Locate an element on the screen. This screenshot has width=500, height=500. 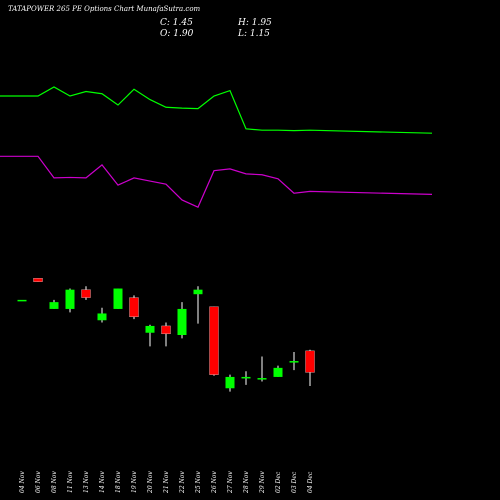
x-tick-label: 04 Dec is located at coordinates (310, 482).